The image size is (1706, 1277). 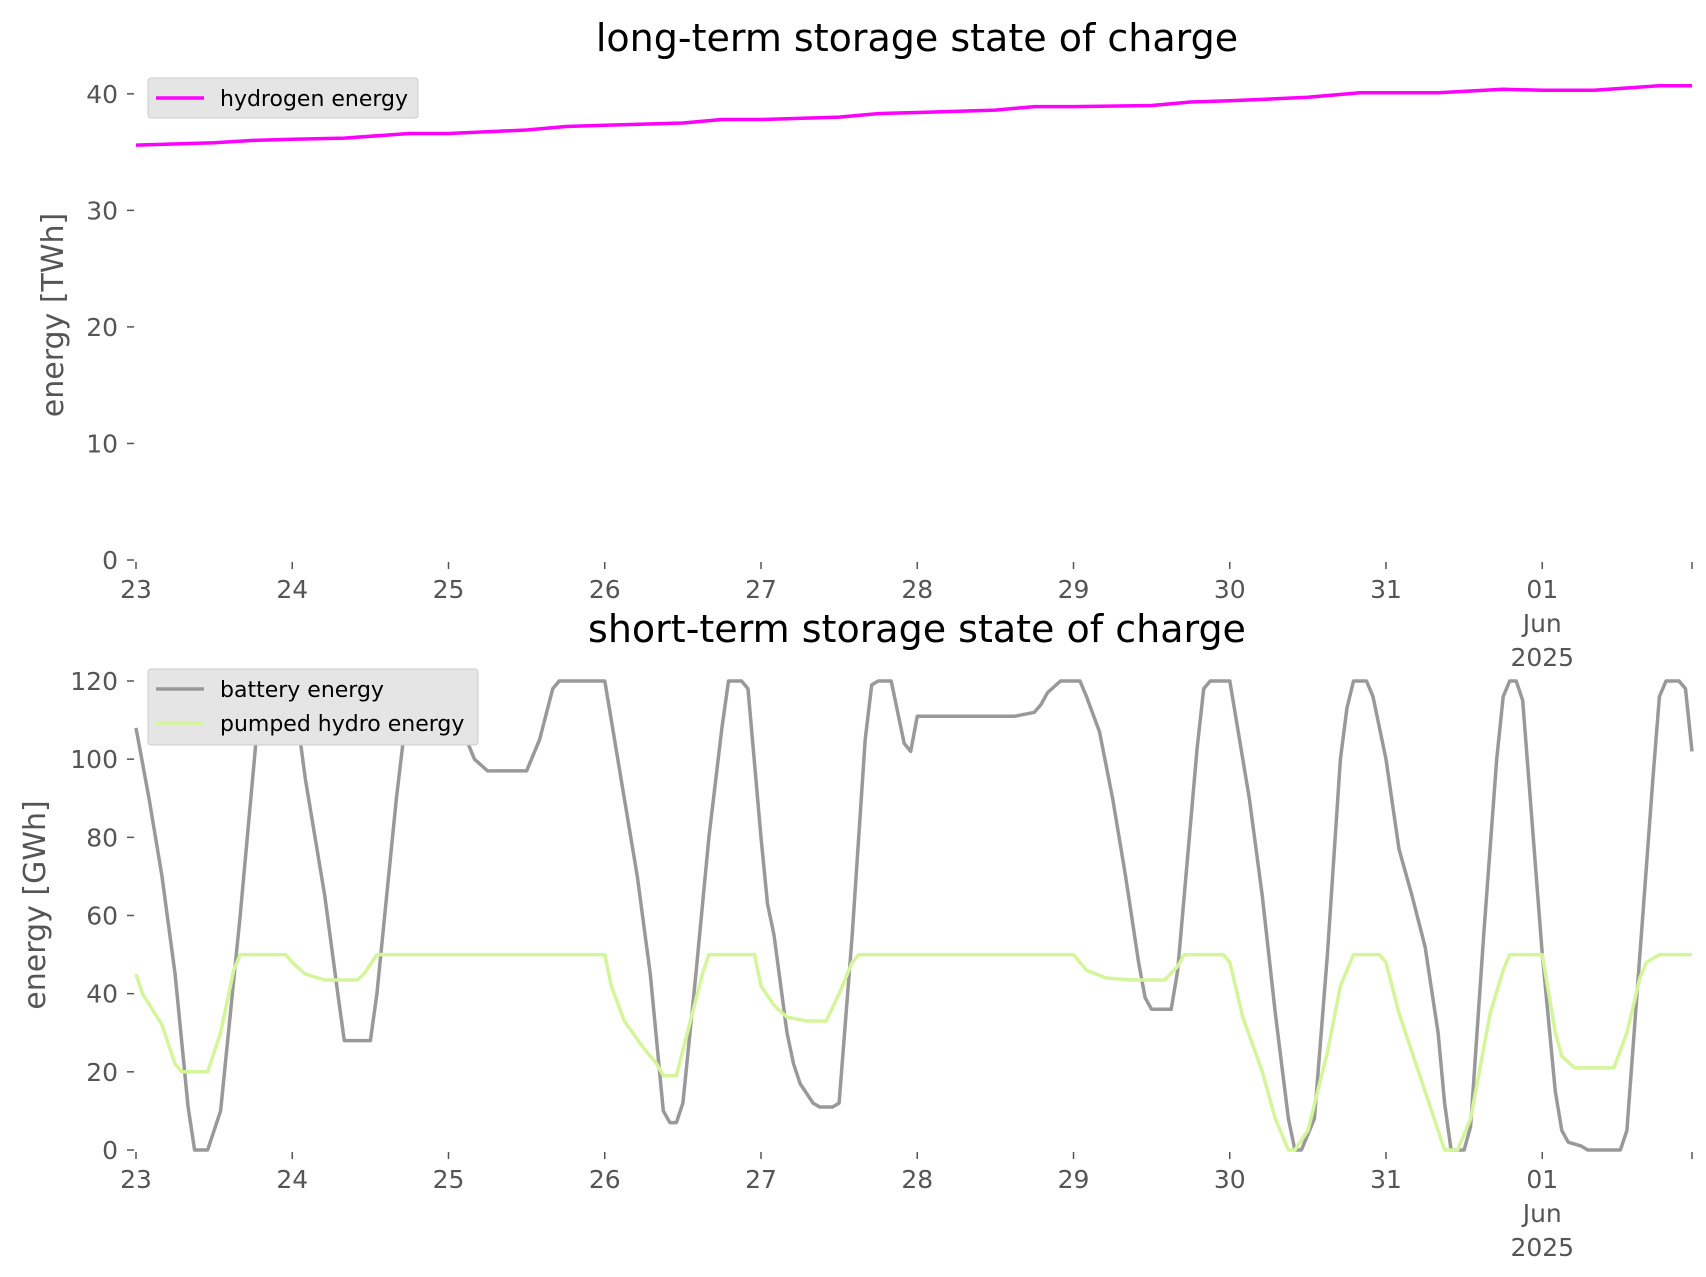 I want to click on y-tick-label: 60, so click(x=102, y=916).